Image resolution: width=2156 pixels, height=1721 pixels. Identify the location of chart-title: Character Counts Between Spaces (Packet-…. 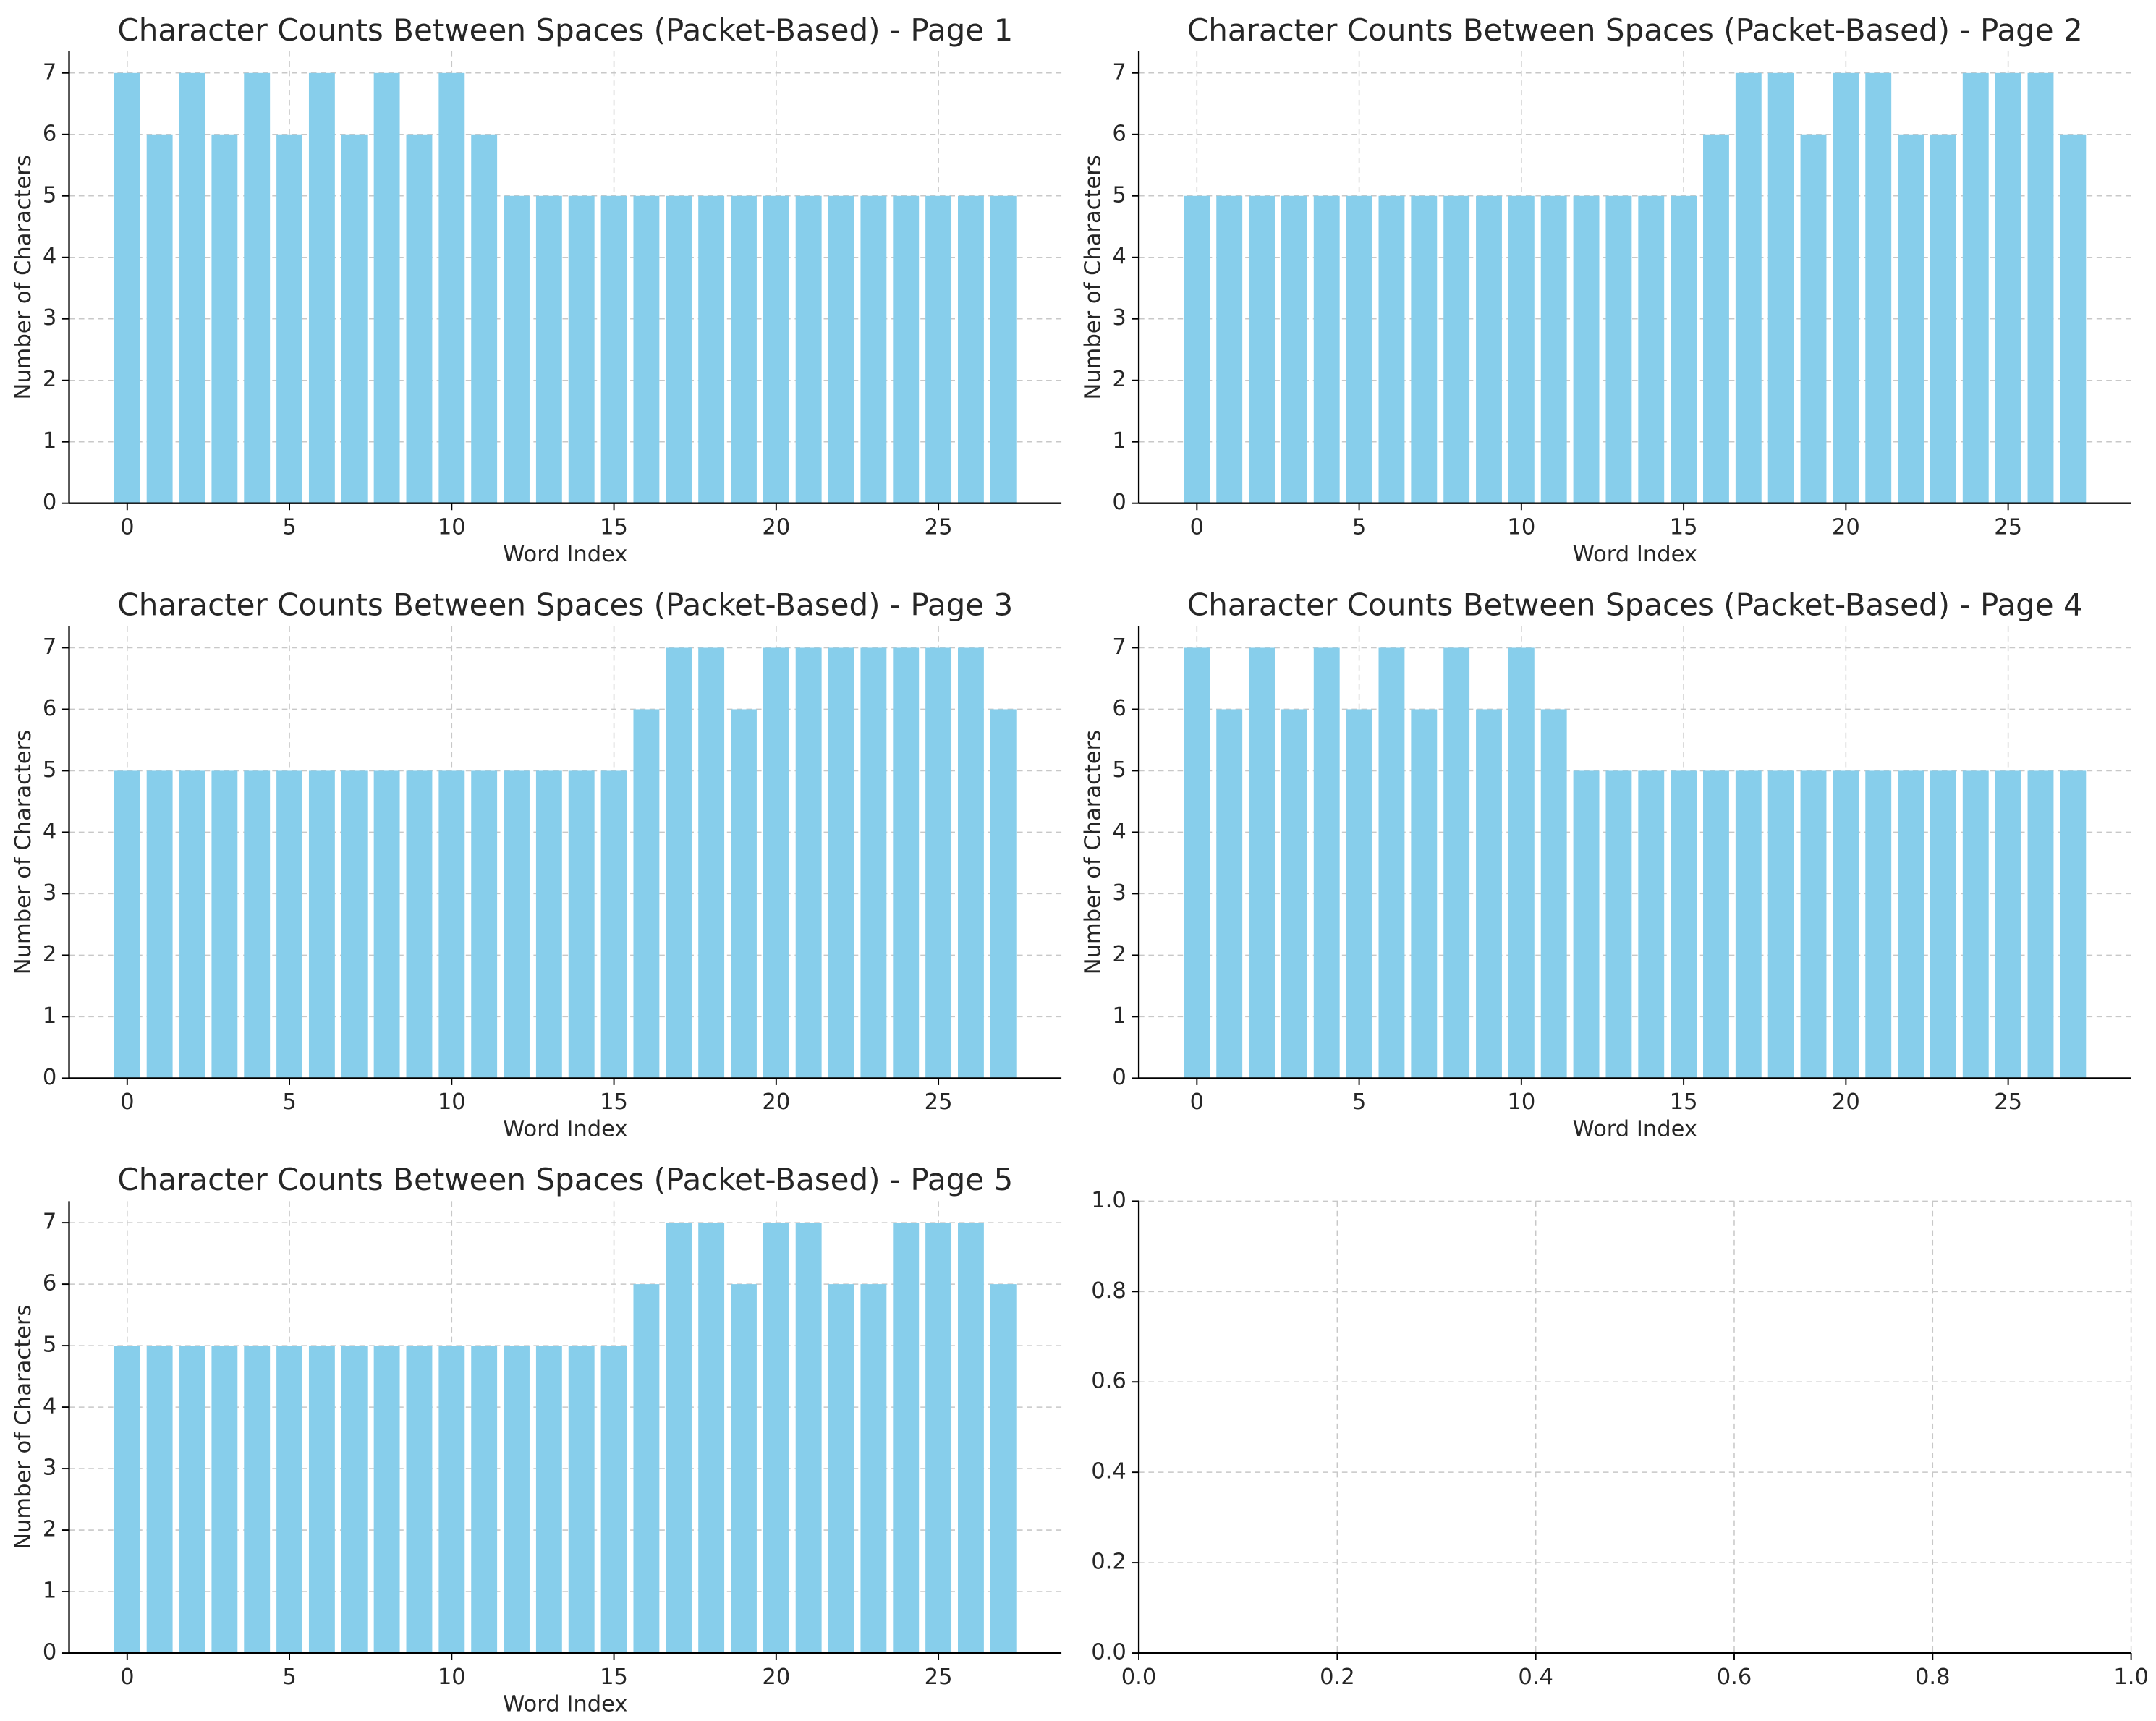
(565, 1179).